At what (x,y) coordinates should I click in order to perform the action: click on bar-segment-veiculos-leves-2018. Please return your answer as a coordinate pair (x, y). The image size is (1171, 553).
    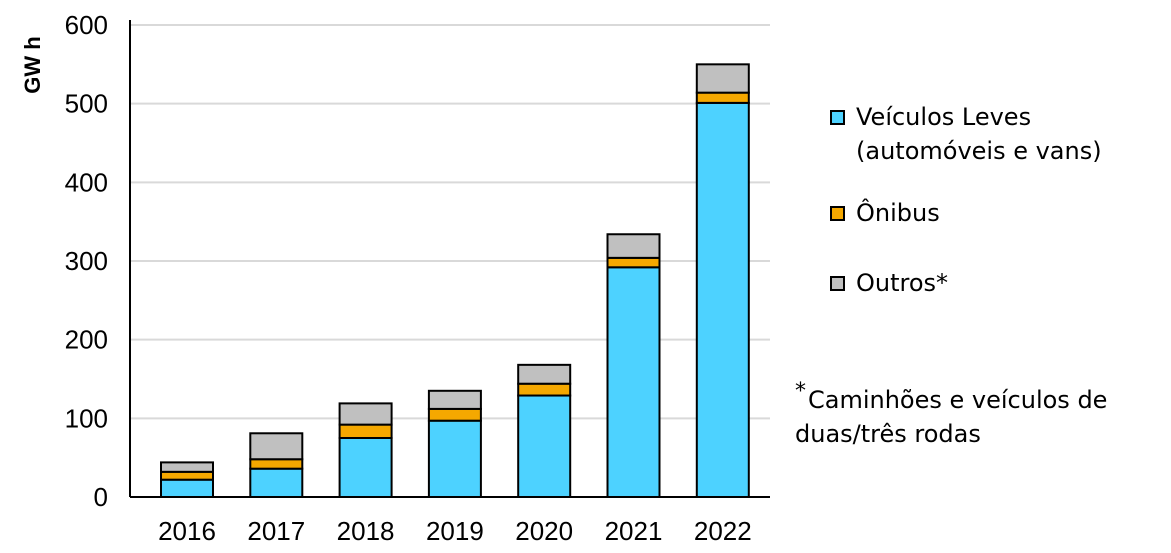
    Looking at the image, I should click on (365, 467).